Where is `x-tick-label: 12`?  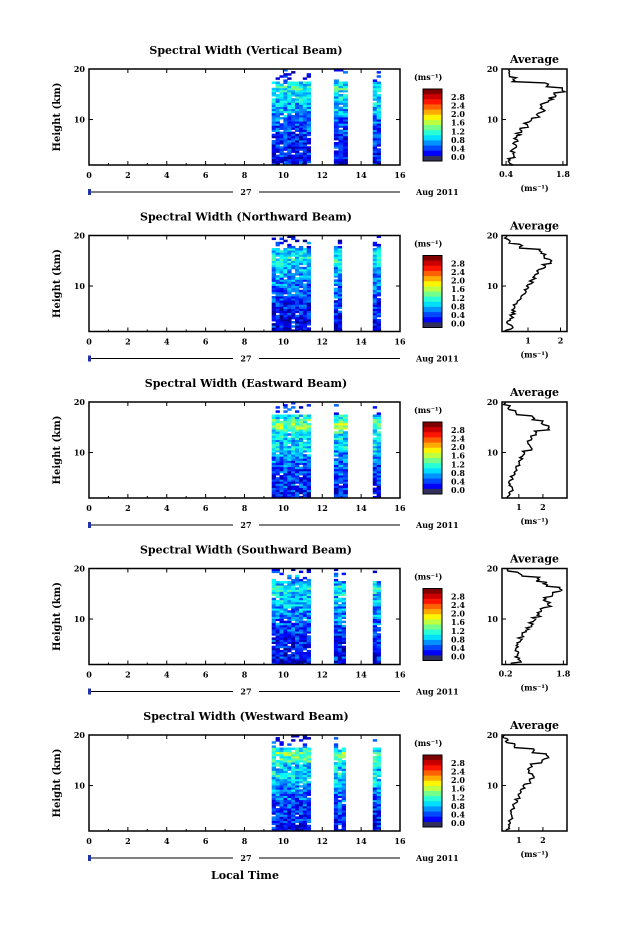
x-tick-label: 12 is located at coordinates (322, 841).